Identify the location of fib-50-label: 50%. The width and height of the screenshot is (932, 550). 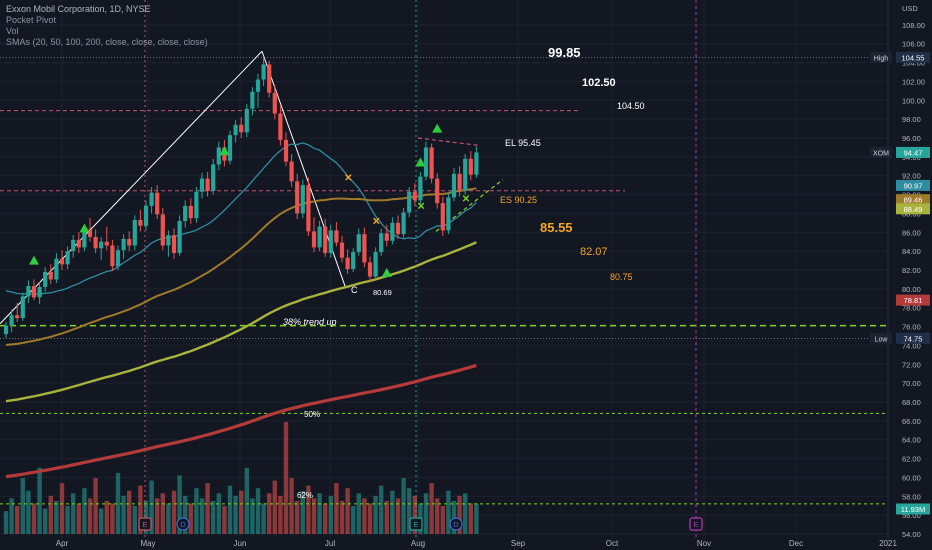
(312, 414).